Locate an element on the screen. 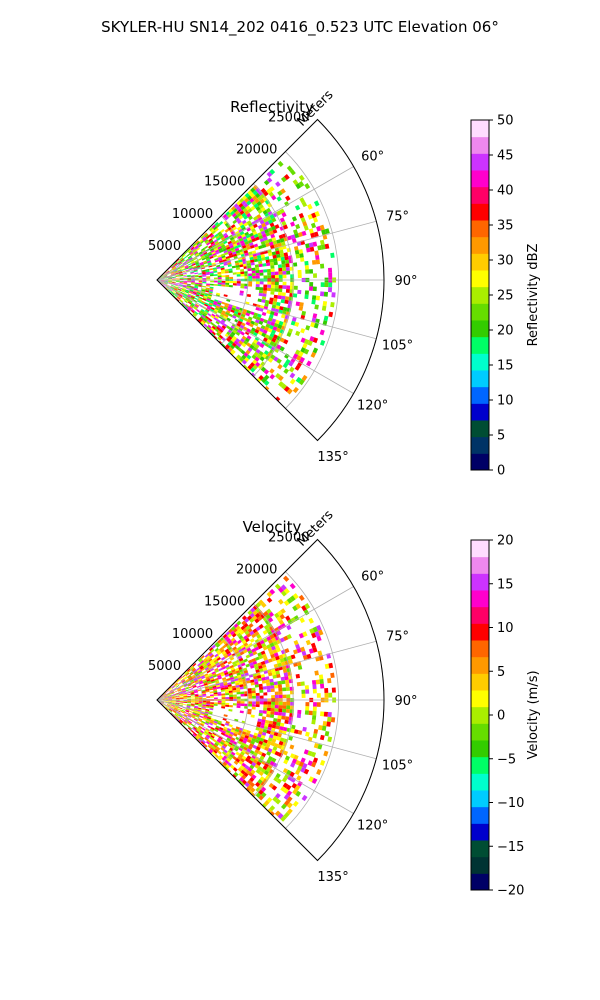 The width and height of the screenshot is (600, 1000). colorbar-segment is located at coordinates (480, 732).